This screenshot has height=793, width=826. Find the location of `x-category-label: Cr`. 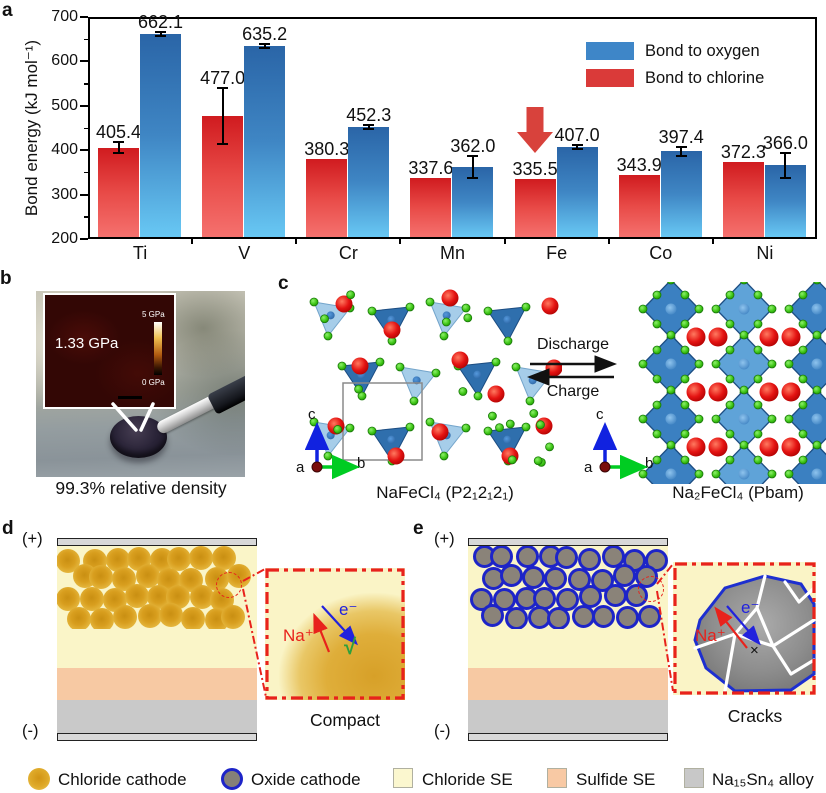

x-category-label: Cr is located at coordinates (348, 253).